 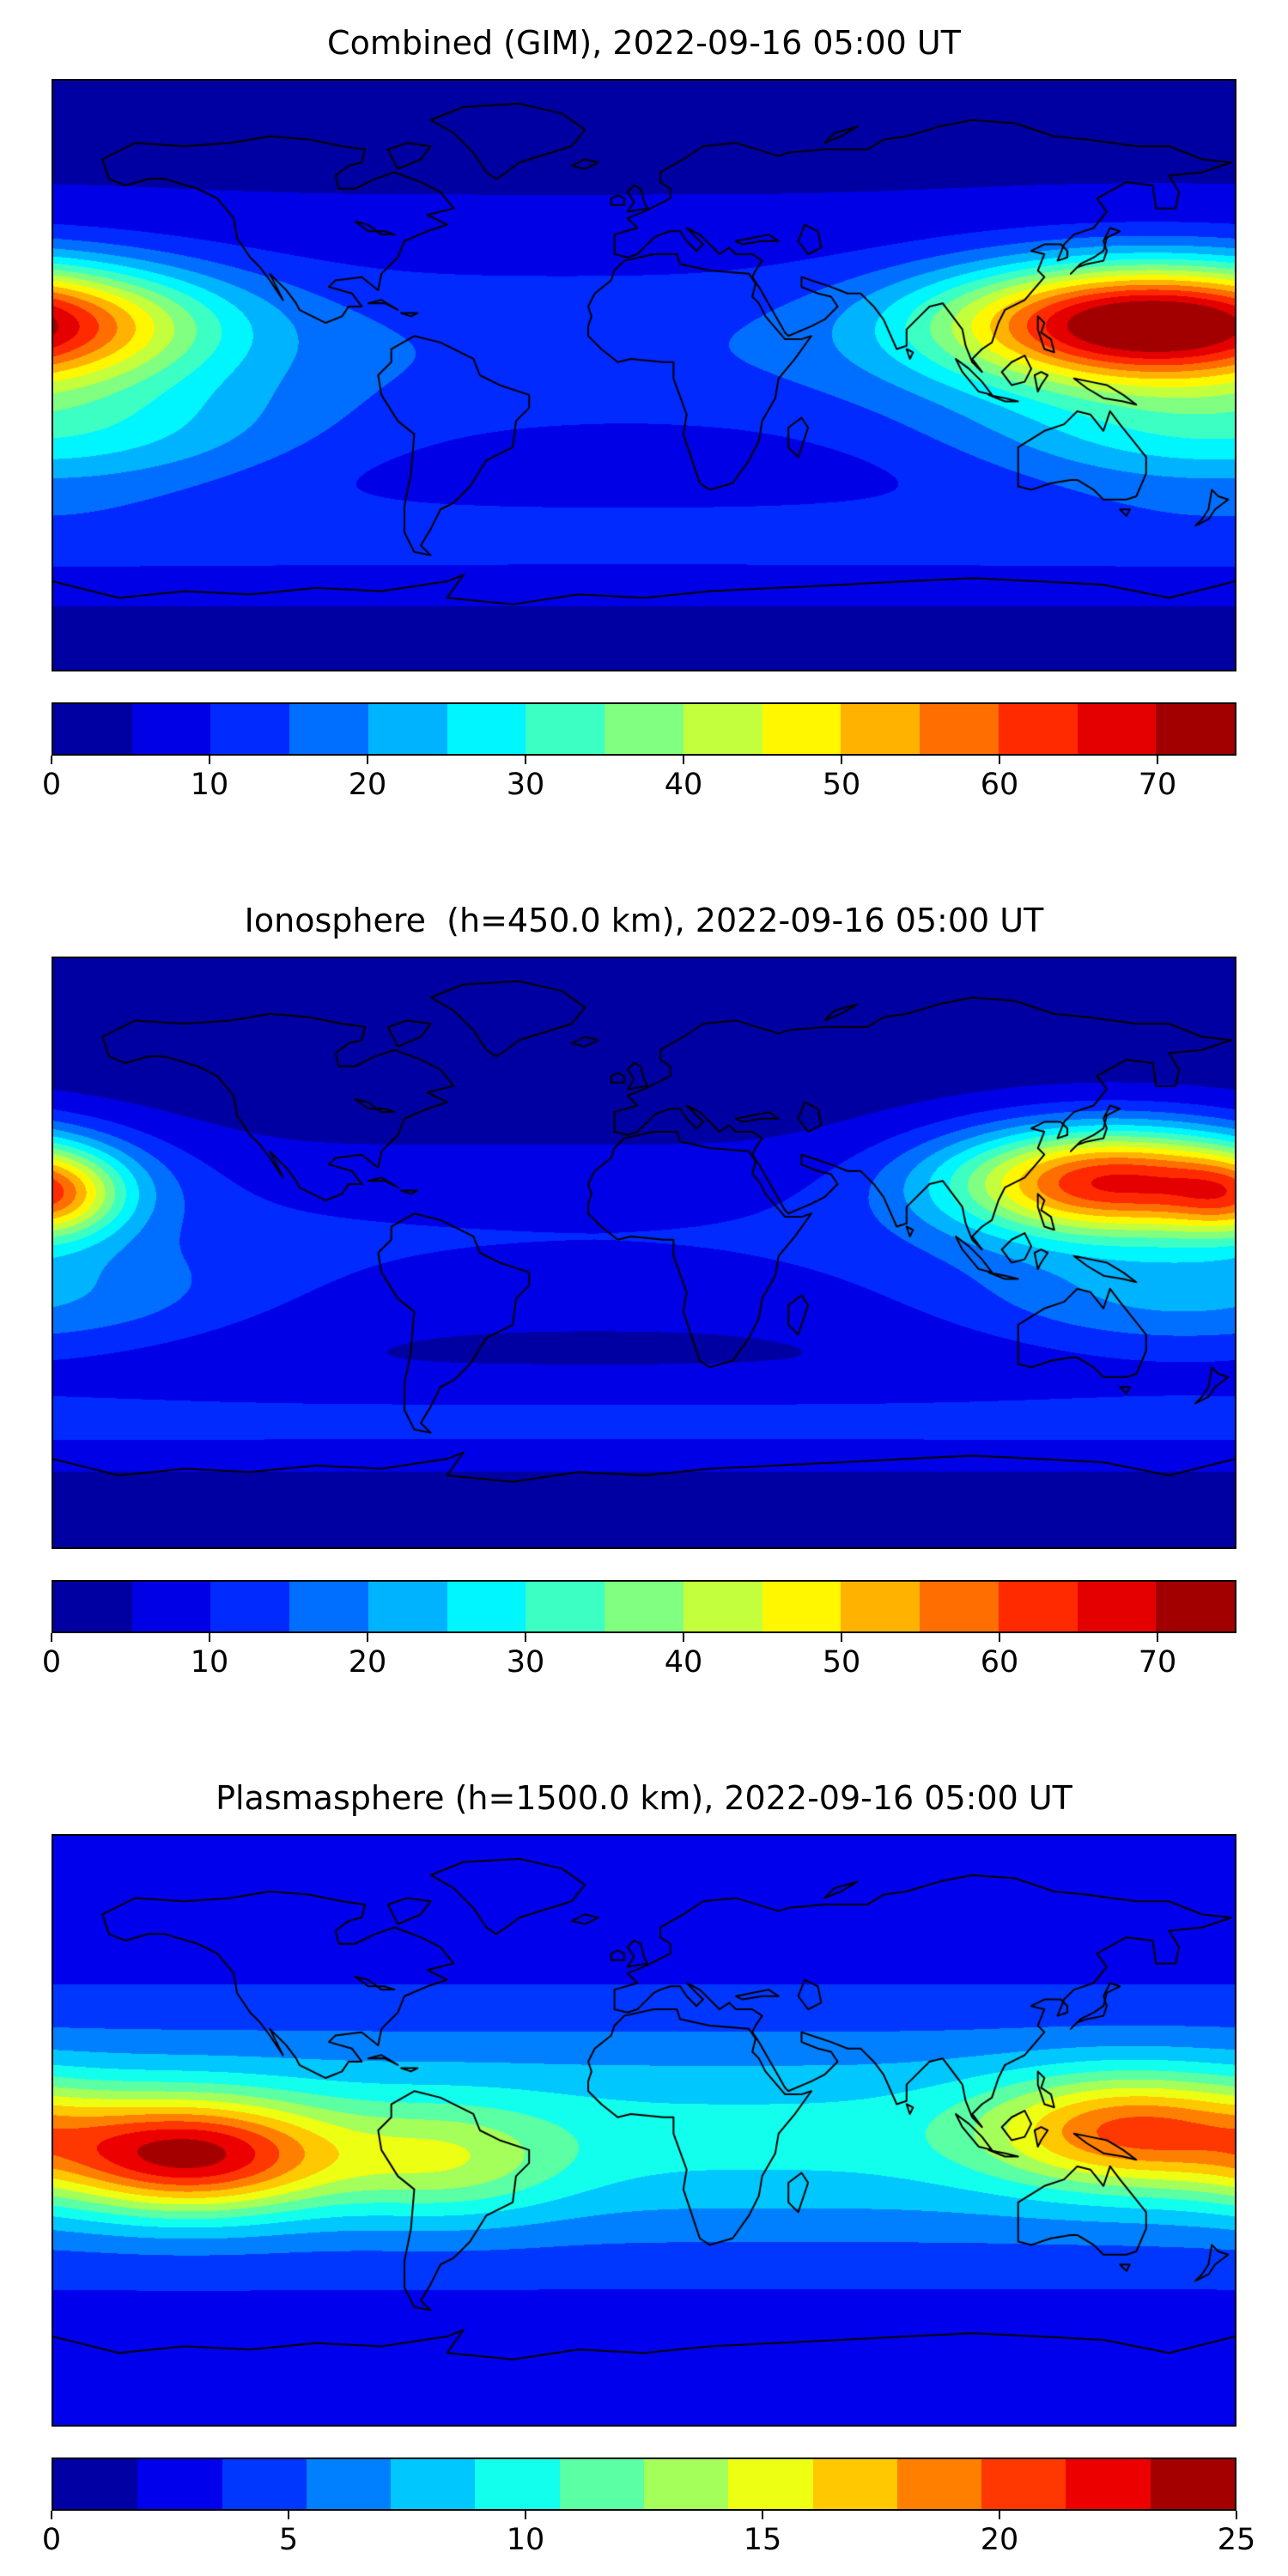 I want to click on plasmasphere-colorbar-bar, so click(x=644, y=2485).